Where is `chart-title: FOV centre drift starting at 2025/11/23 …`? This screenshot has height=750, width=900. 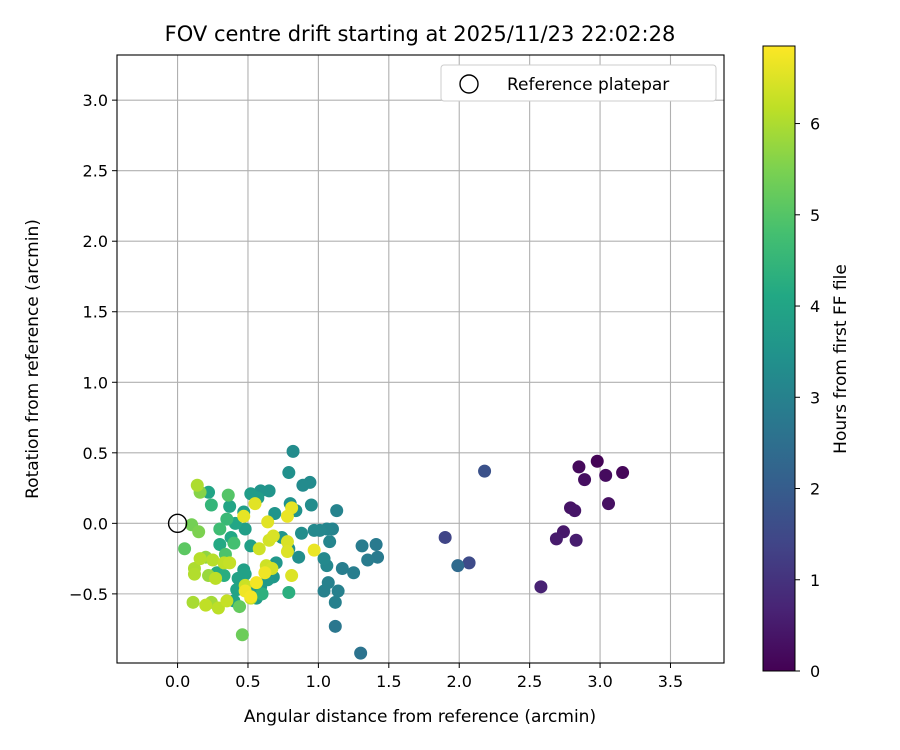
chart-title: FOV centre drift starting at 2025/11/23 … is located at coordinates (420, 34).